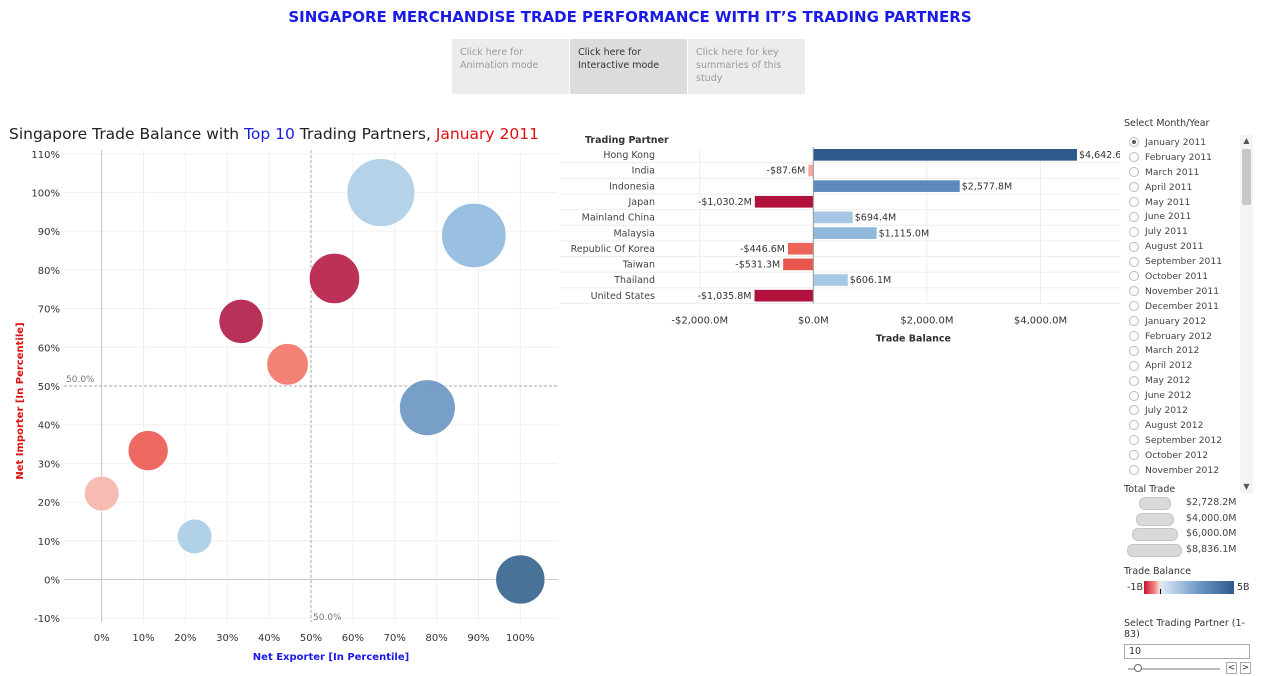  Describe the element at coordinates (1182, 336) in the screenshot. I see `month-option: February 2012` at that location.